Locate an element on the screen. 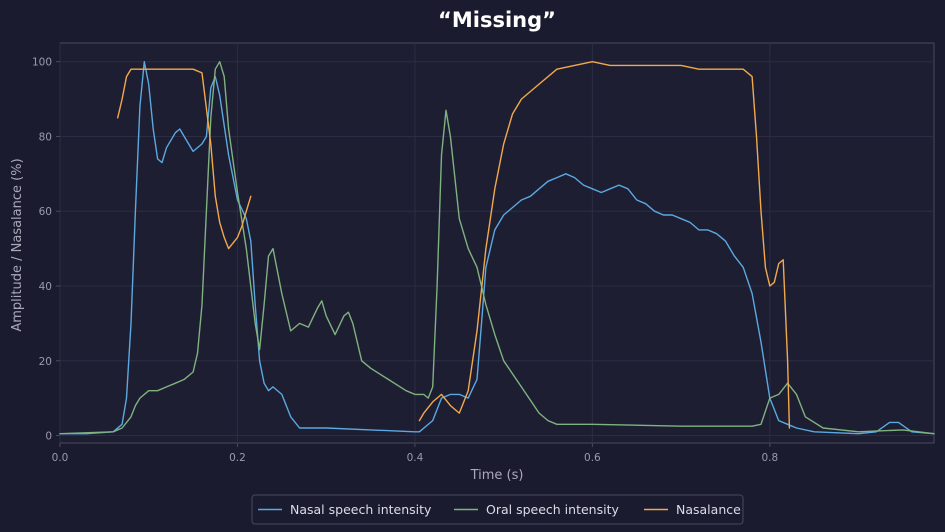 The height and width of the screenshot is (532, 945). legend-box is located at coordinates (497, 509).